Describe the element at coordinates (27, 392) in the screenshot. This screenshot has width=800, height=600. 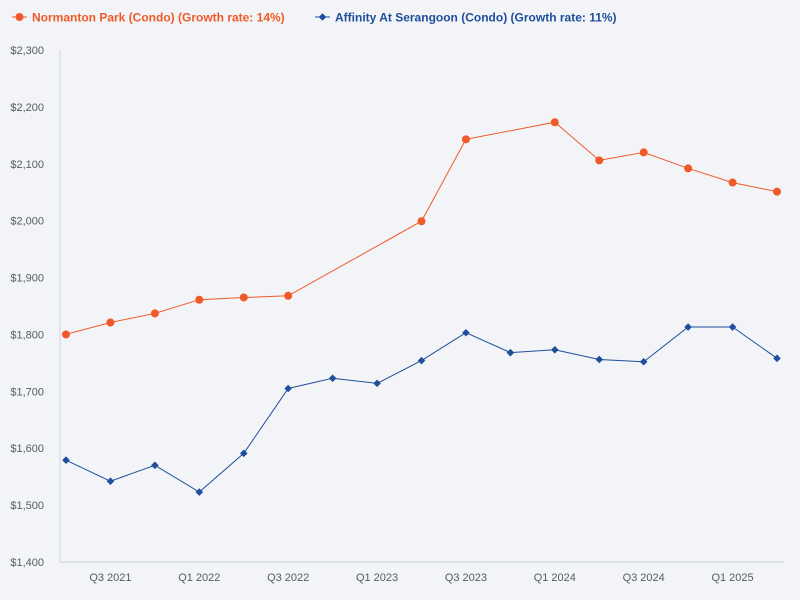
I see `y-tick-label: $1,700` at that location.